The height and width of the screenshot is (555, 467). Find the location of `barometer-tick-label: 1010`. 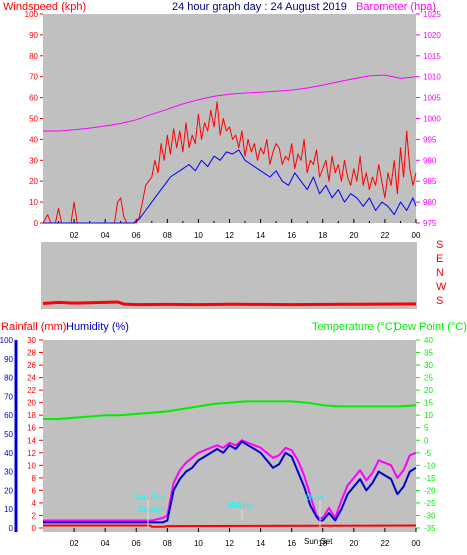

barometer-tick-label: 1010 is located at coordinates (432, 77).